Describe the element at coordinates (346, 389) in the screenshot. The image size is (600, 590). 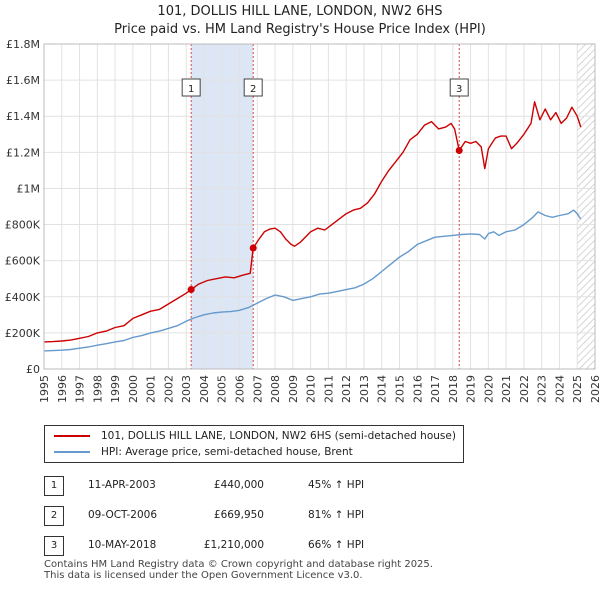
I see `x-tick-label: 2012` at that location.